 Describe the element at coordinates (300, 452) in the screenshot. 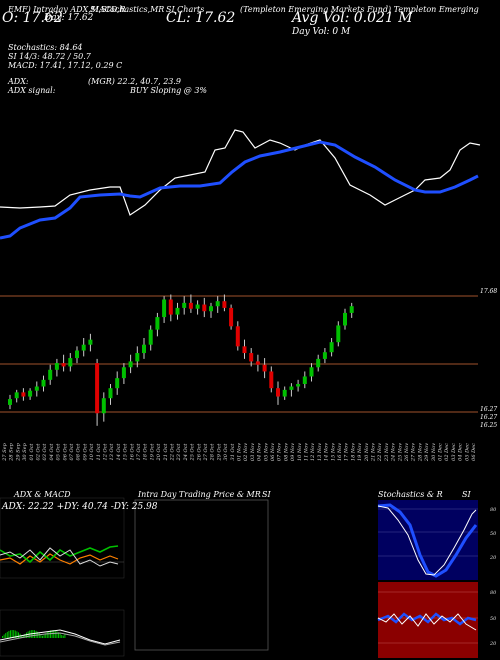

I see `date-tick-label: 10 Nov` at that location.